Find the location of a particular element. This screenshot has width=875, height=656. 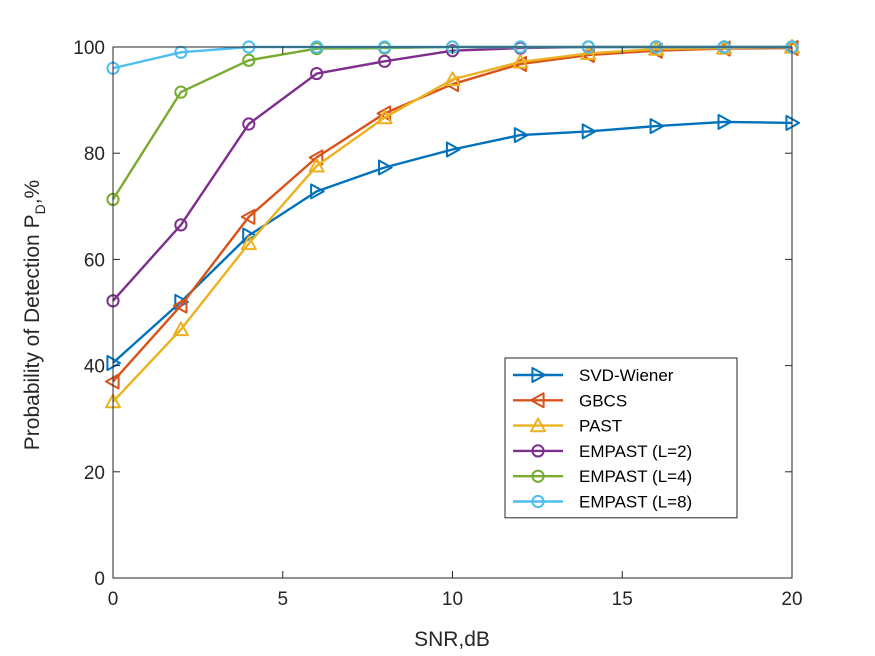

legend-label-1: GBCS is located at coordinates (603, 400).